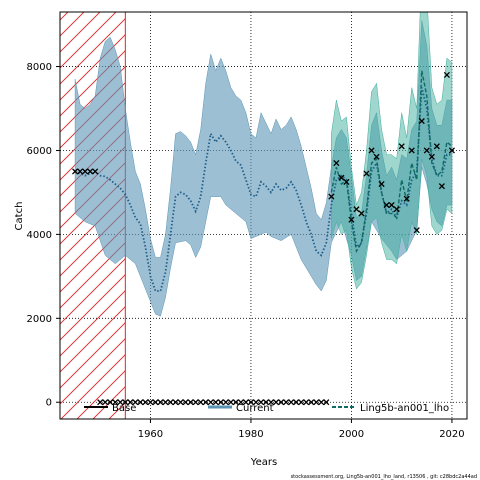 Image resolution: width=480 pixels, height=480 pixels. I want to click on base-point-1995, so click(326, 402).